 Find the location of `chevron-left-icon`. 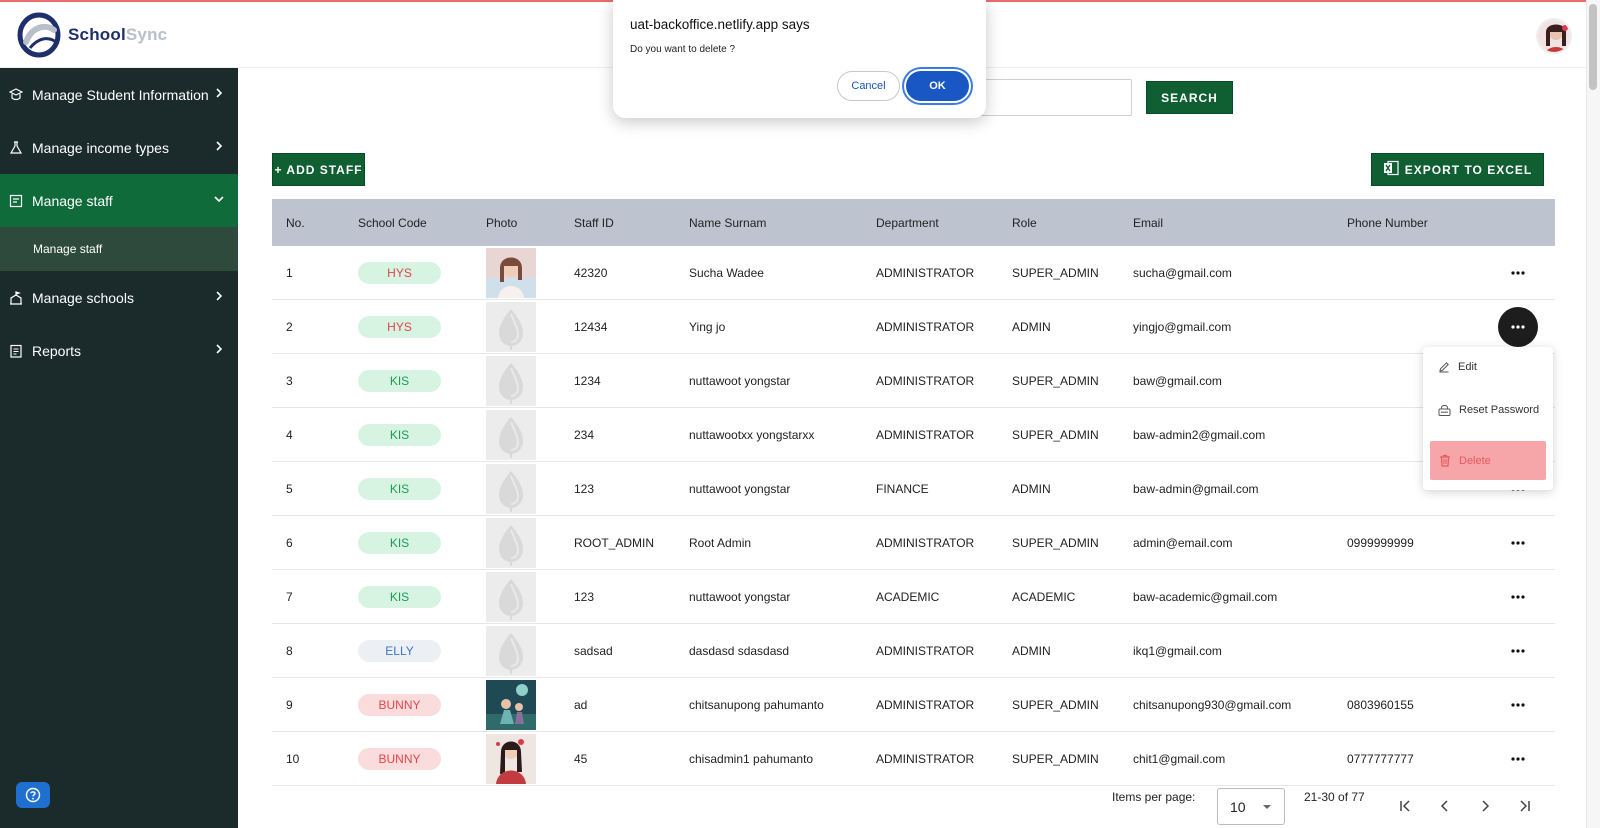

chevron-left-icon is located at coordinates (1444, 806).